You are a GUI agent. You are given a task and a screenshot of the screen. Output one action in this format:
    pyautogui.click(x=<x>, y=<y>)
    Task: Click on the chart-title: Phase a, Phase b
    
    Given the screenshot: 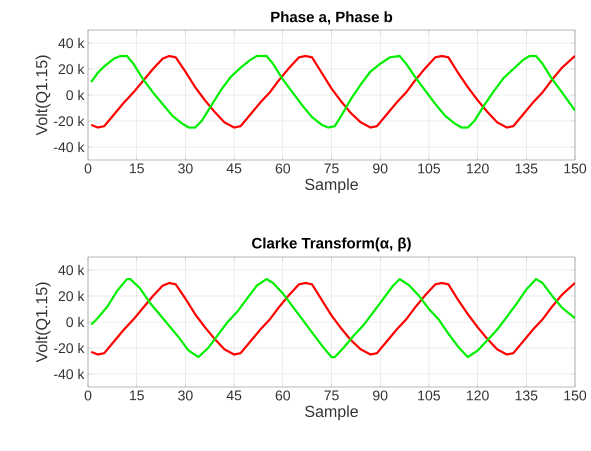 What is the action you would take?
    pyautogui.click(x=331, y=17)
    